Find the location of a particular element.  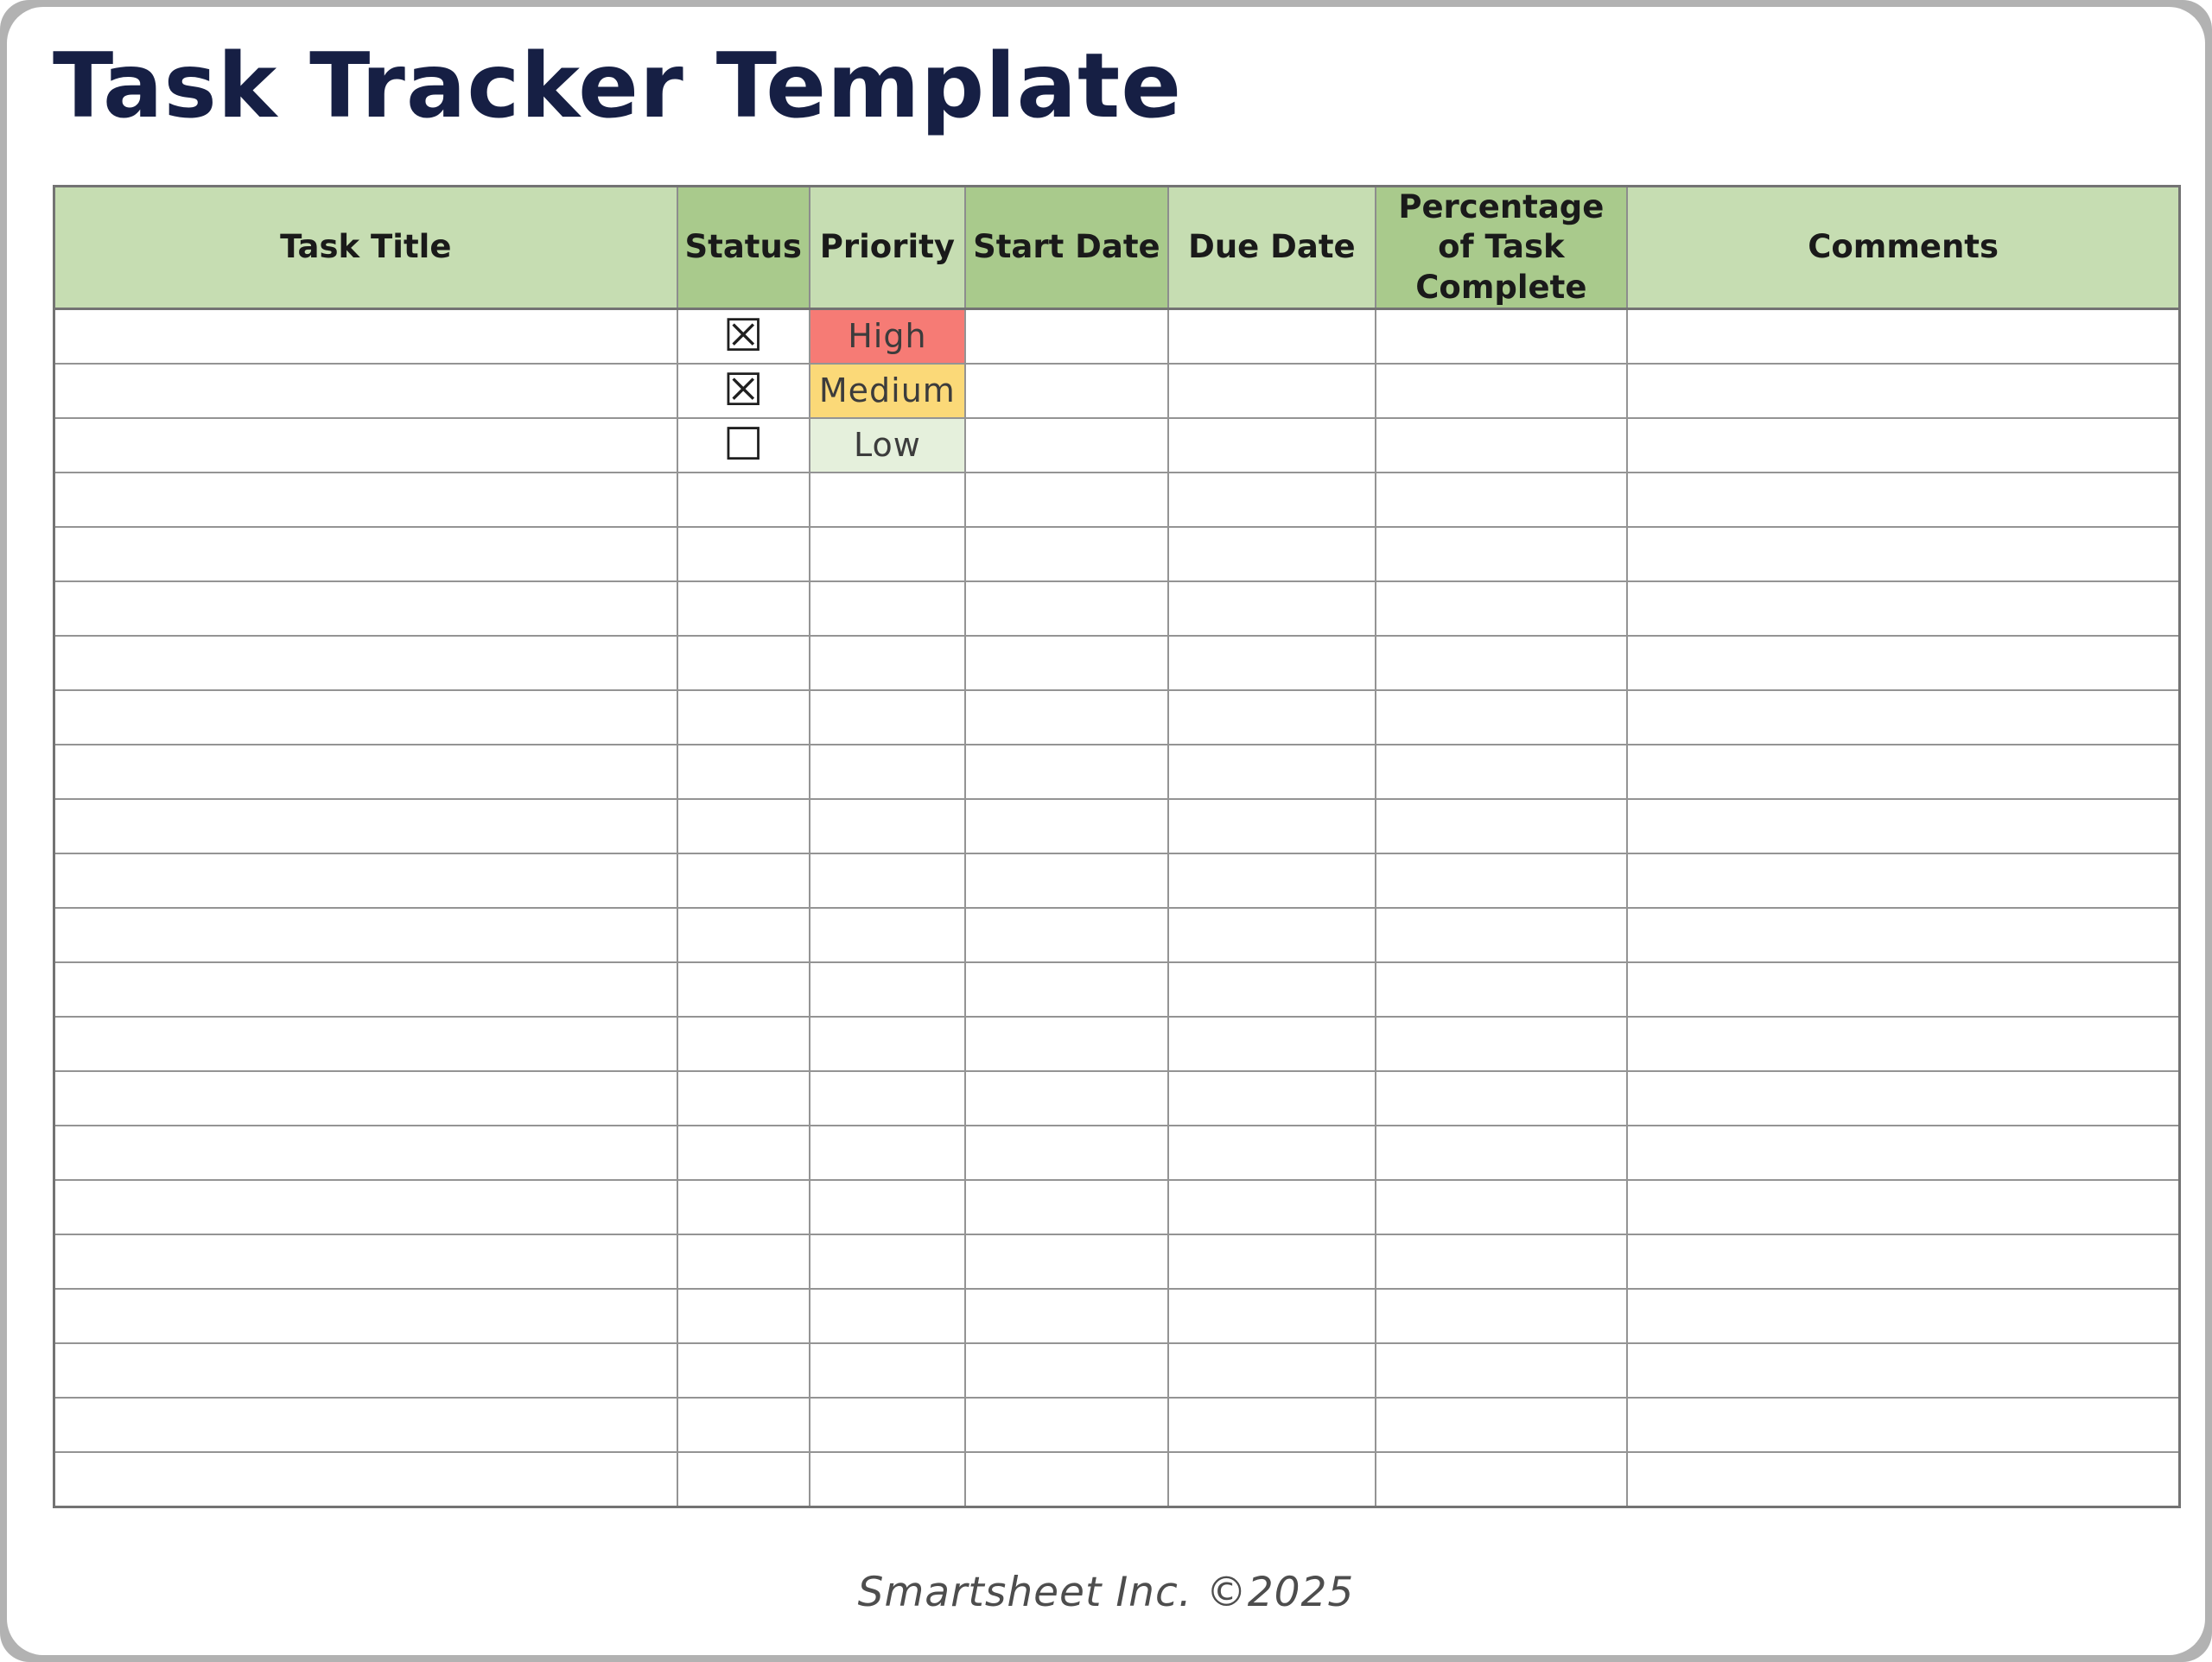

priority-cell-high: High is located at coordinates (887, 336).